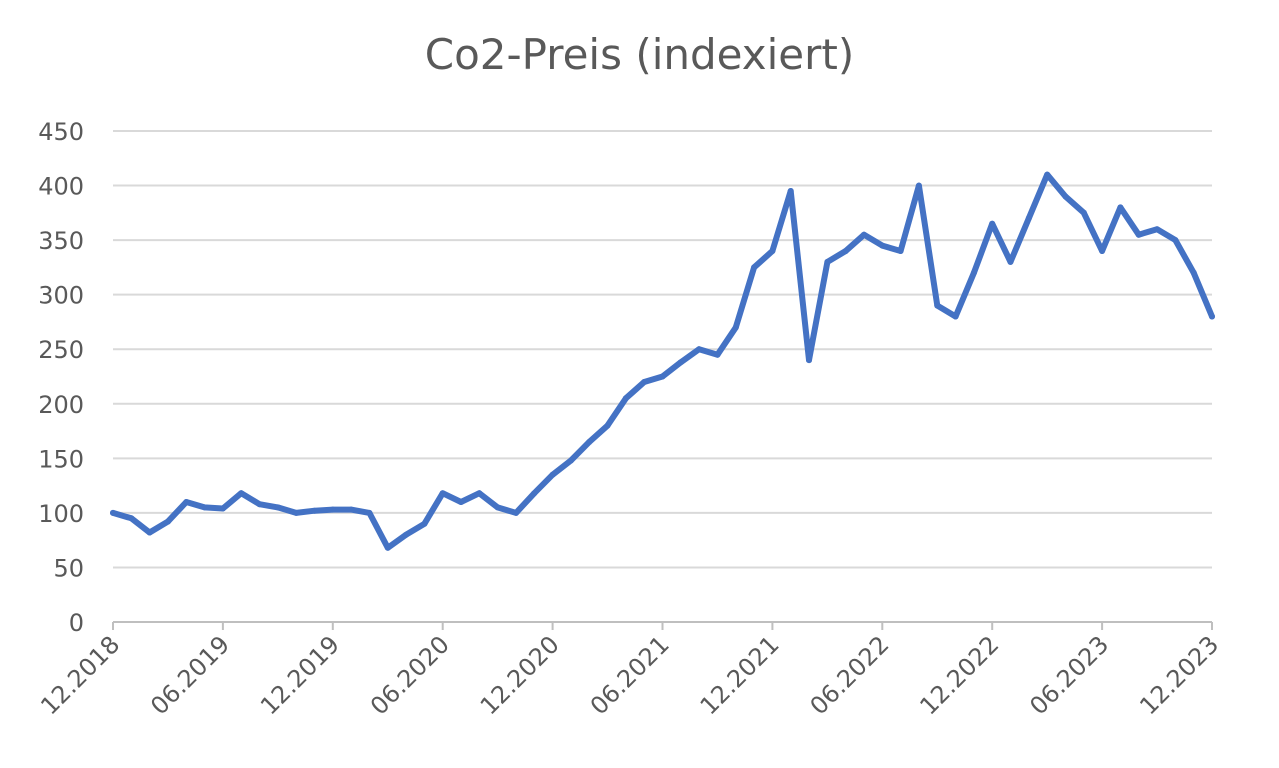  Describe the element at coordinates (850, 675) in the screenshot. I see `x-tick-label: 06.2022` at that location.